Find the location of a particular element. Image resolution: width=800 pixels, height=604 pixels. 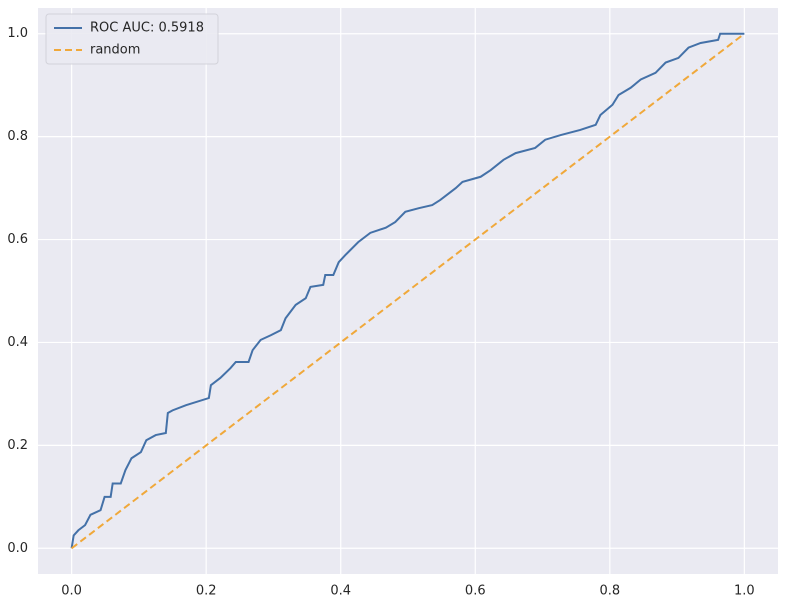

y-tick-label: 0.6 is located at coordinates (17, 239).